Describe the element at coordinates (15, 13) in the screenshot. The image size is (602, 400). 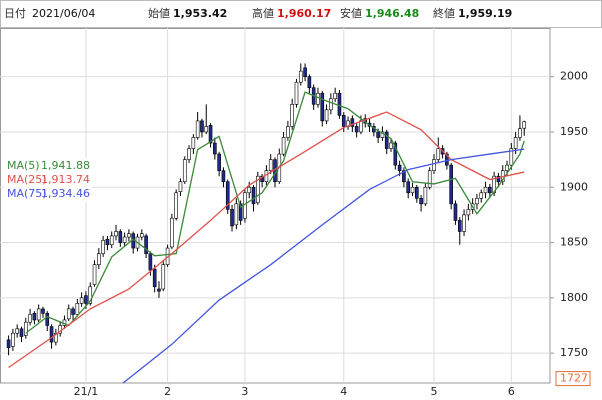
I see `date-label: 日付` at that location.